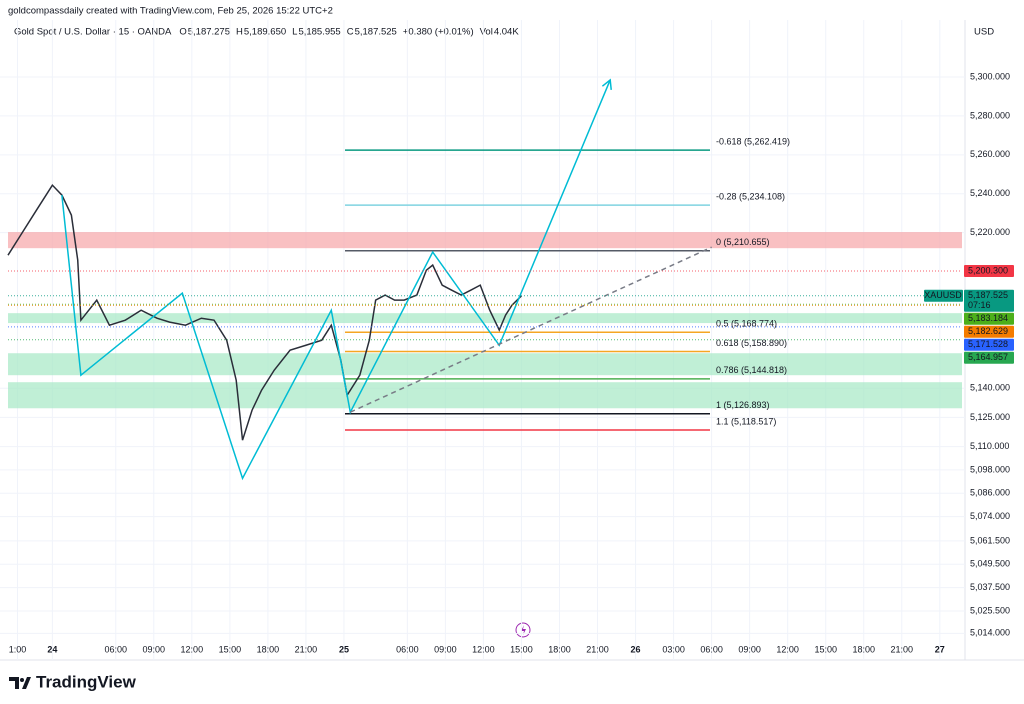 The width and height of the screenshot is (1024, 704). Describe the element at coordinates (751, 343) in the screenshot. I see `fib-label: 0.618 (5,158.890)` at that location.